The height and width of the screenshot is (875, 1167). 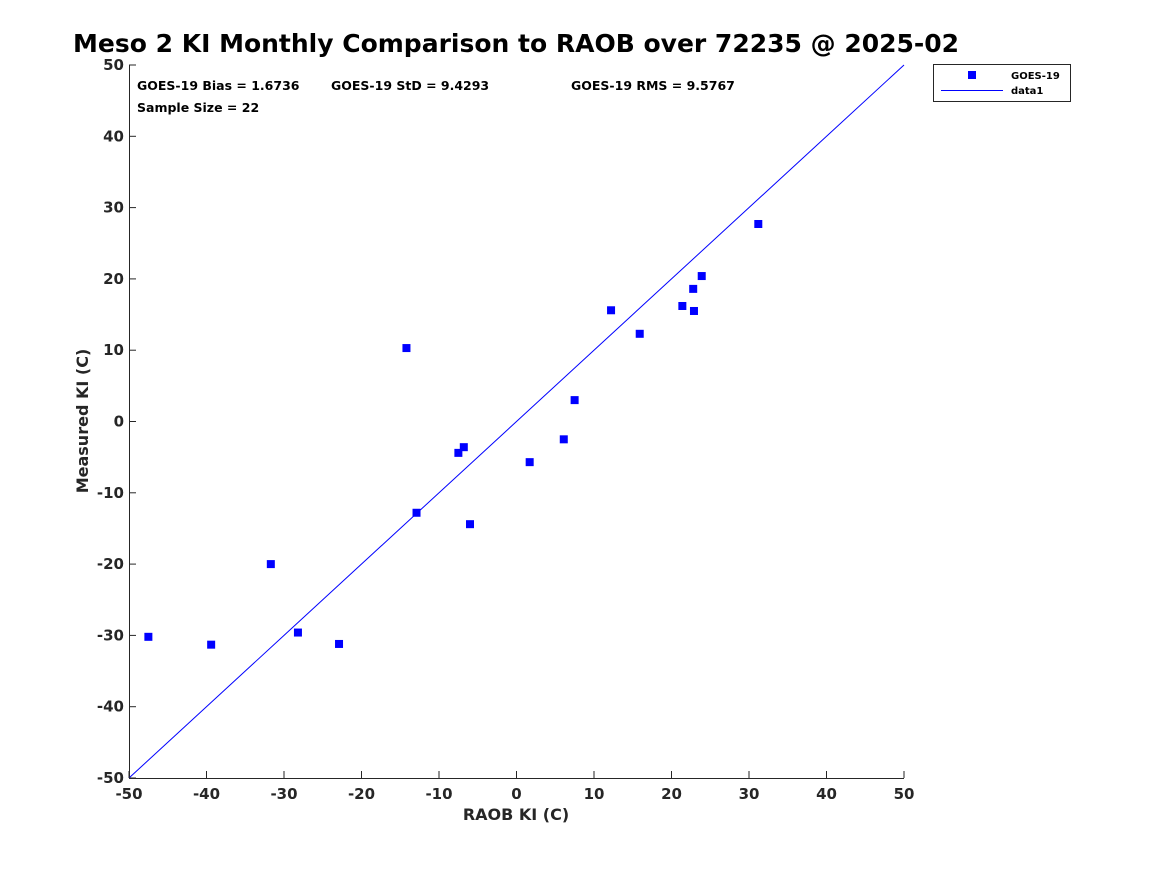 What do you see at coordinates (113, 136) in the screenshot?
I see `y-tick-label: 40` at bounding box center [113, 136].